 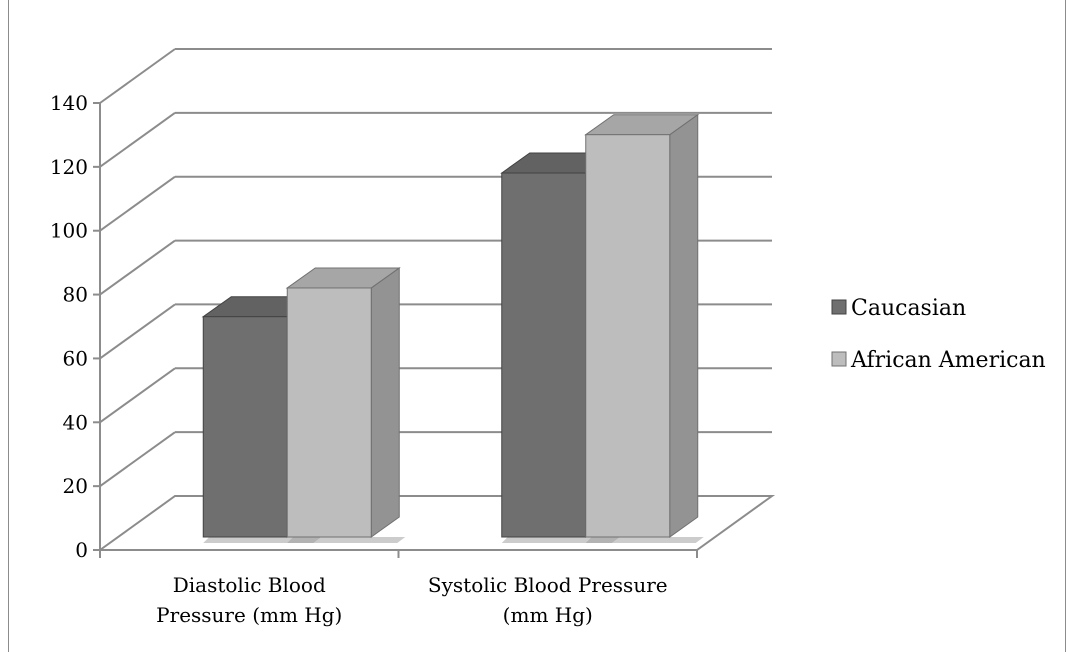 What do you see at coordinates (75, 358) in the screenshot?
I see `y-tick-label: 60` at bounding box center [75, 358].